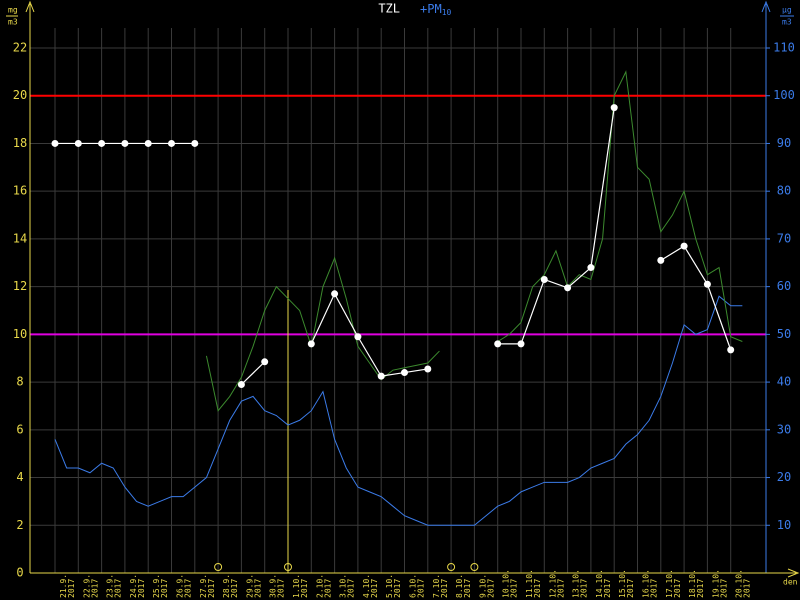 The image size is (800, 600). I want to click on y-tick-label: 10, so click(20, 334).